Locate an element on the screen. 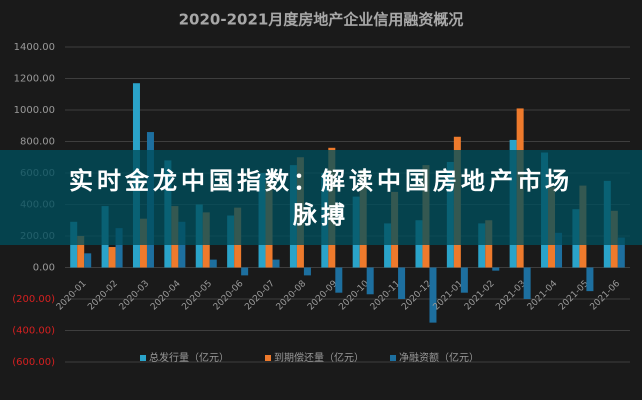 Image resolution: width=642 pixels, height=400 pixels. y-tick-label: 800.00 is located at coordinates (37, 142).